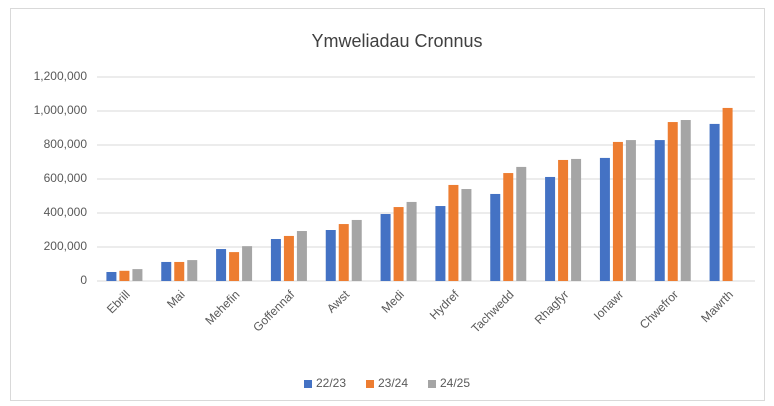  Describe the element at coordinates (455, 383) in the screenshot. I see `legend-label: 24/25` at that location.